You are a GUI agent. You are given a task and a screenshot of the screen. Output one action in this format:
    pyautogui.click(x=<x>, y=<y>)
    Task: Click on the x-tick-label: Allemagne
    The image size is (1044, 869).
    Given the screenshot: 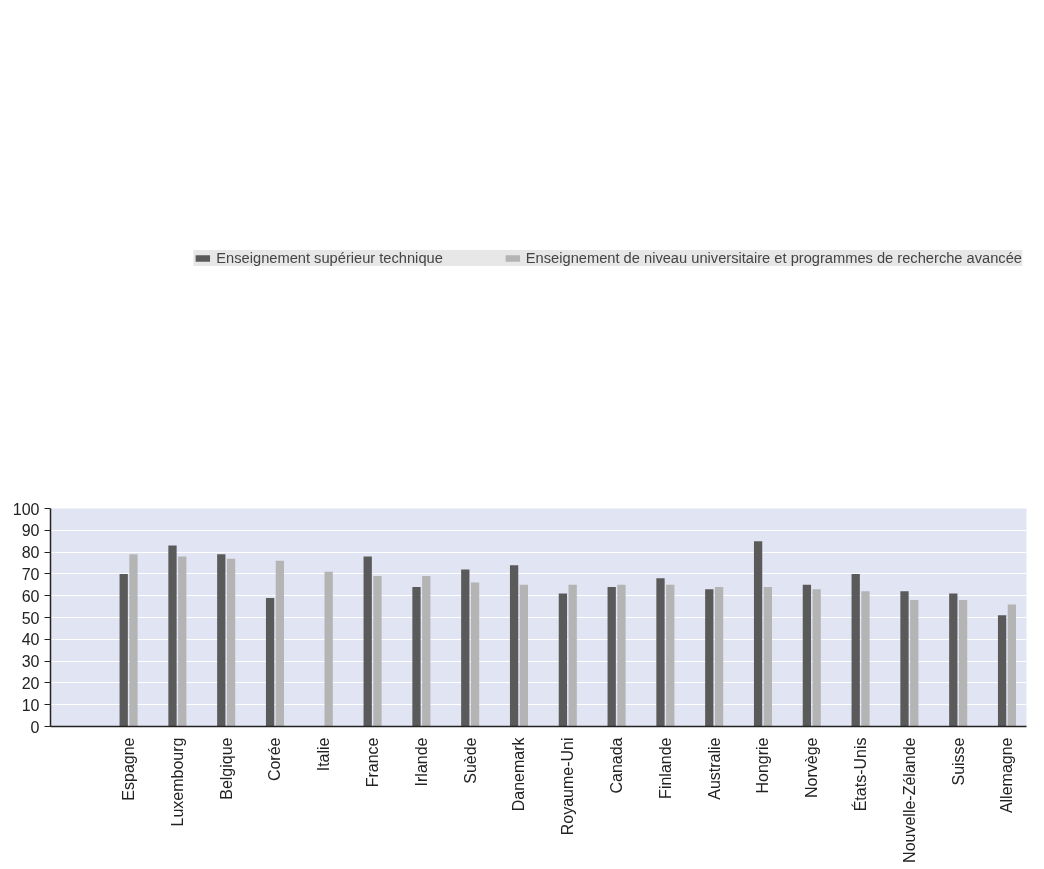 What is the action you would take?
    pyautogui.click(x=1007, y=775)
    